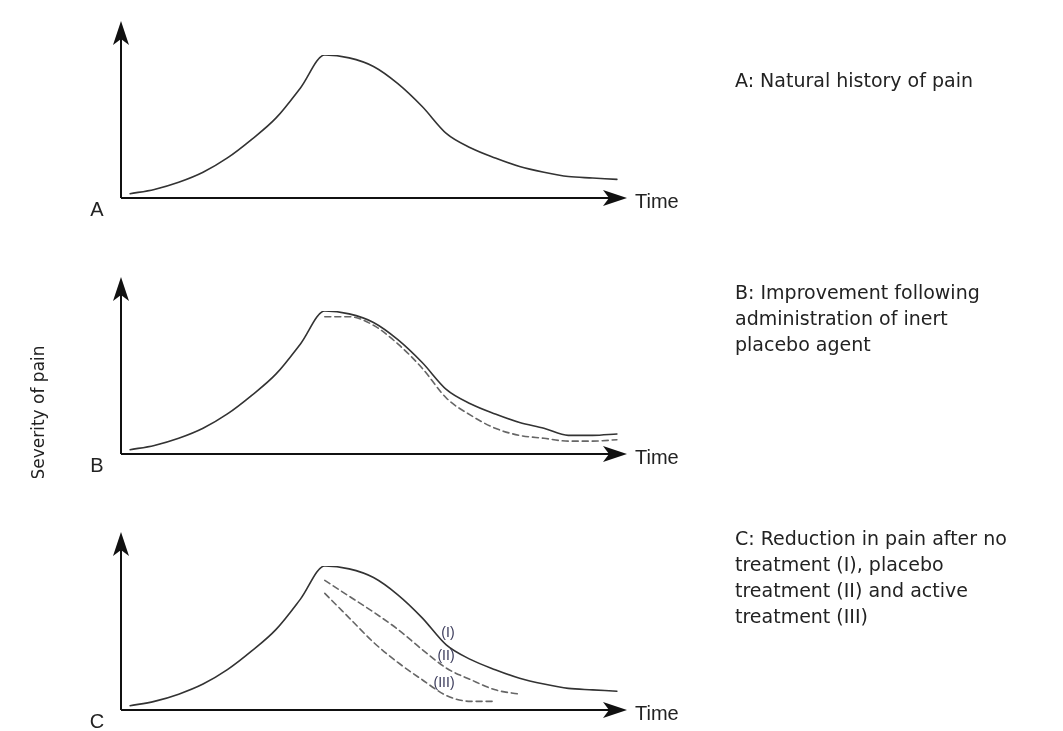 Image resolution: width=1063 pixels, height=731 pixels. What do you see at coordinates (446, 655) in the screenshot?
I see `series-label: (II)` at bounding box center [446, 655].